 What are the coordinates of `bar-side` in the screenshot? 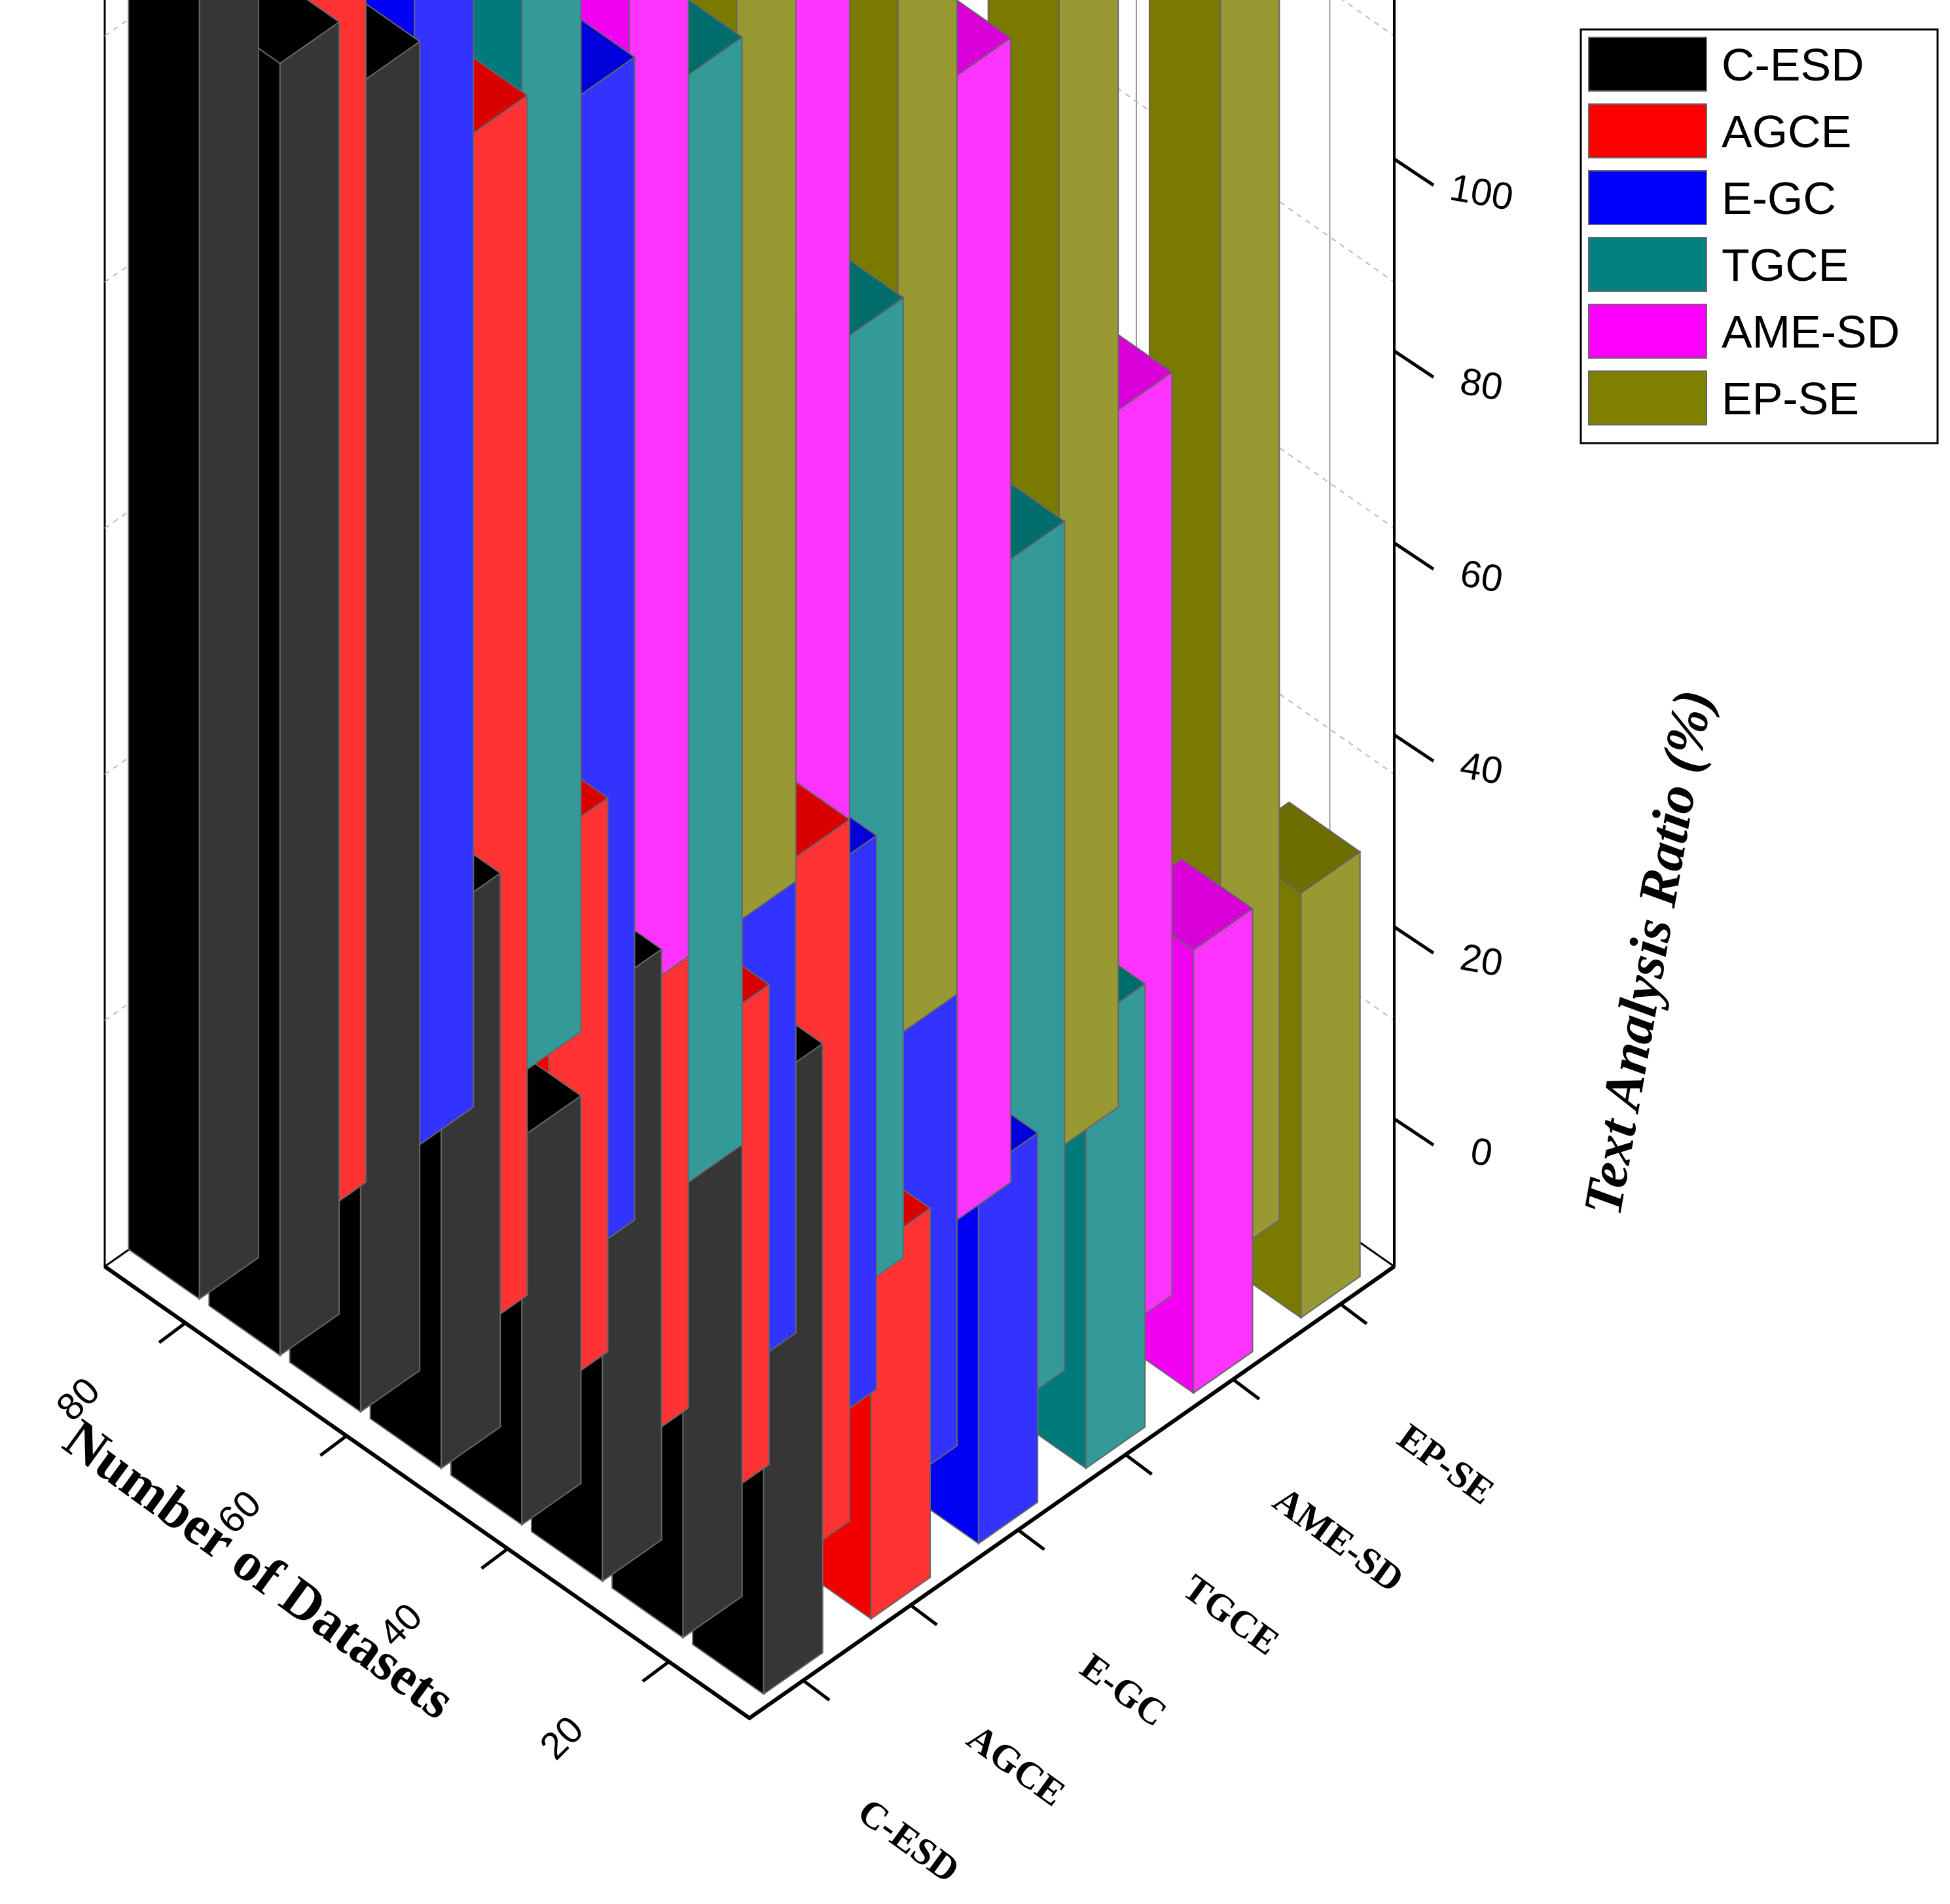 It's located at (164, 650).